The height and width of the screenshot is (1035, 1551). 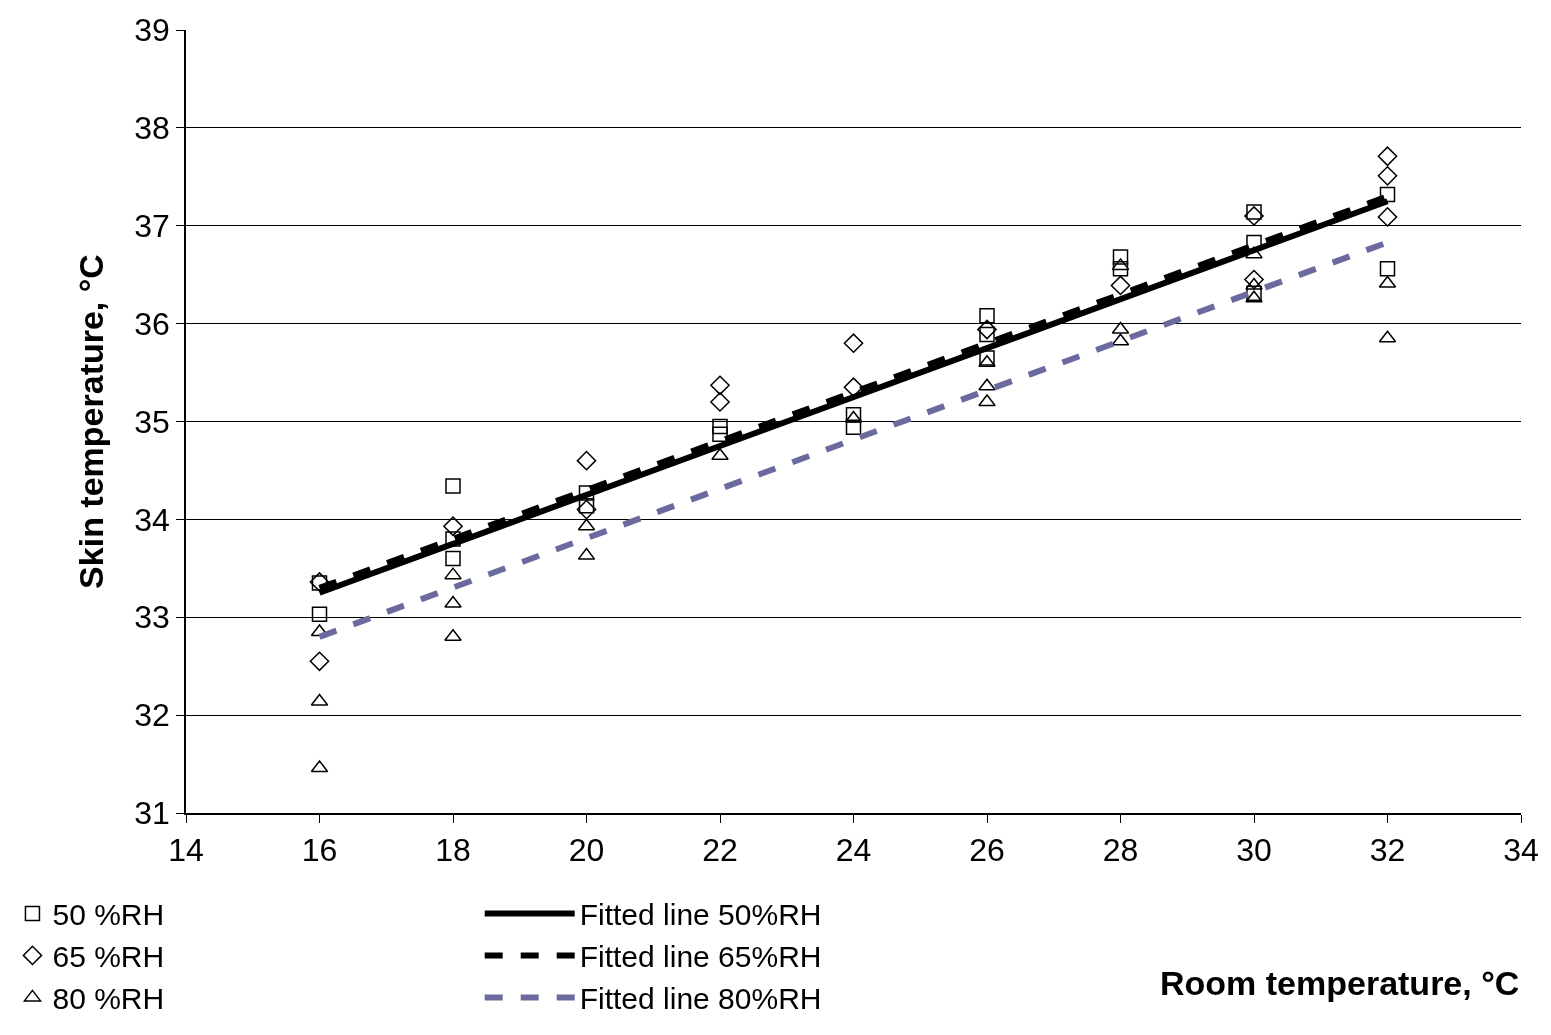 What do you see at coordinates (700, 915) in the screenshot?
I see `legend-label: Fitted line 50%RH` at bounding box center [700, 915].